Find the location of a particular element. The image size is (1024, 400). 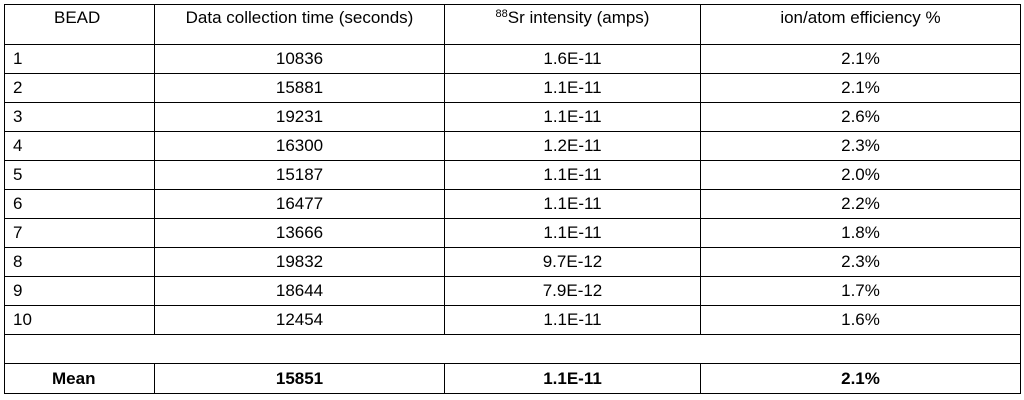

cell-bead: 7 is located at coordinates (79, 233).